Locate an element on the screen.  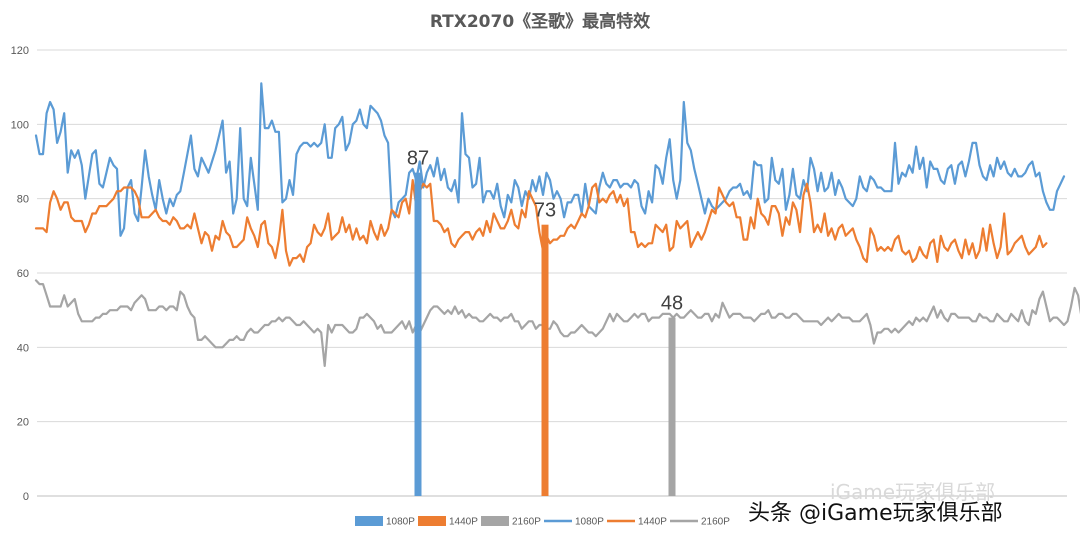
legend-swatch-bar-1080P is located at coordinates (369, 521).